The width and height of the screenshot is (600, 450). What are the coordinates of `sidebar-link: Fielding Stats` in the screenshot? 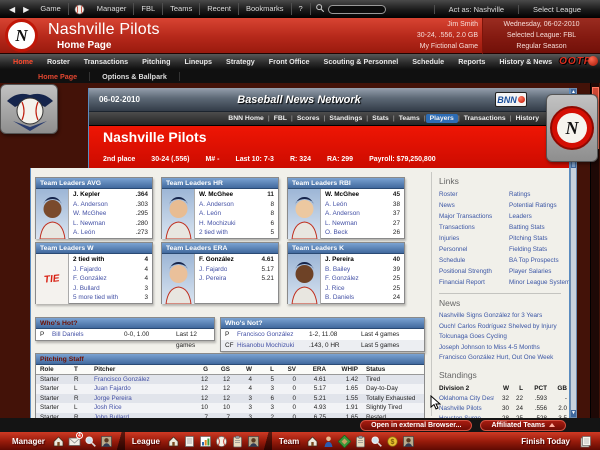 It's located at (528, 249).